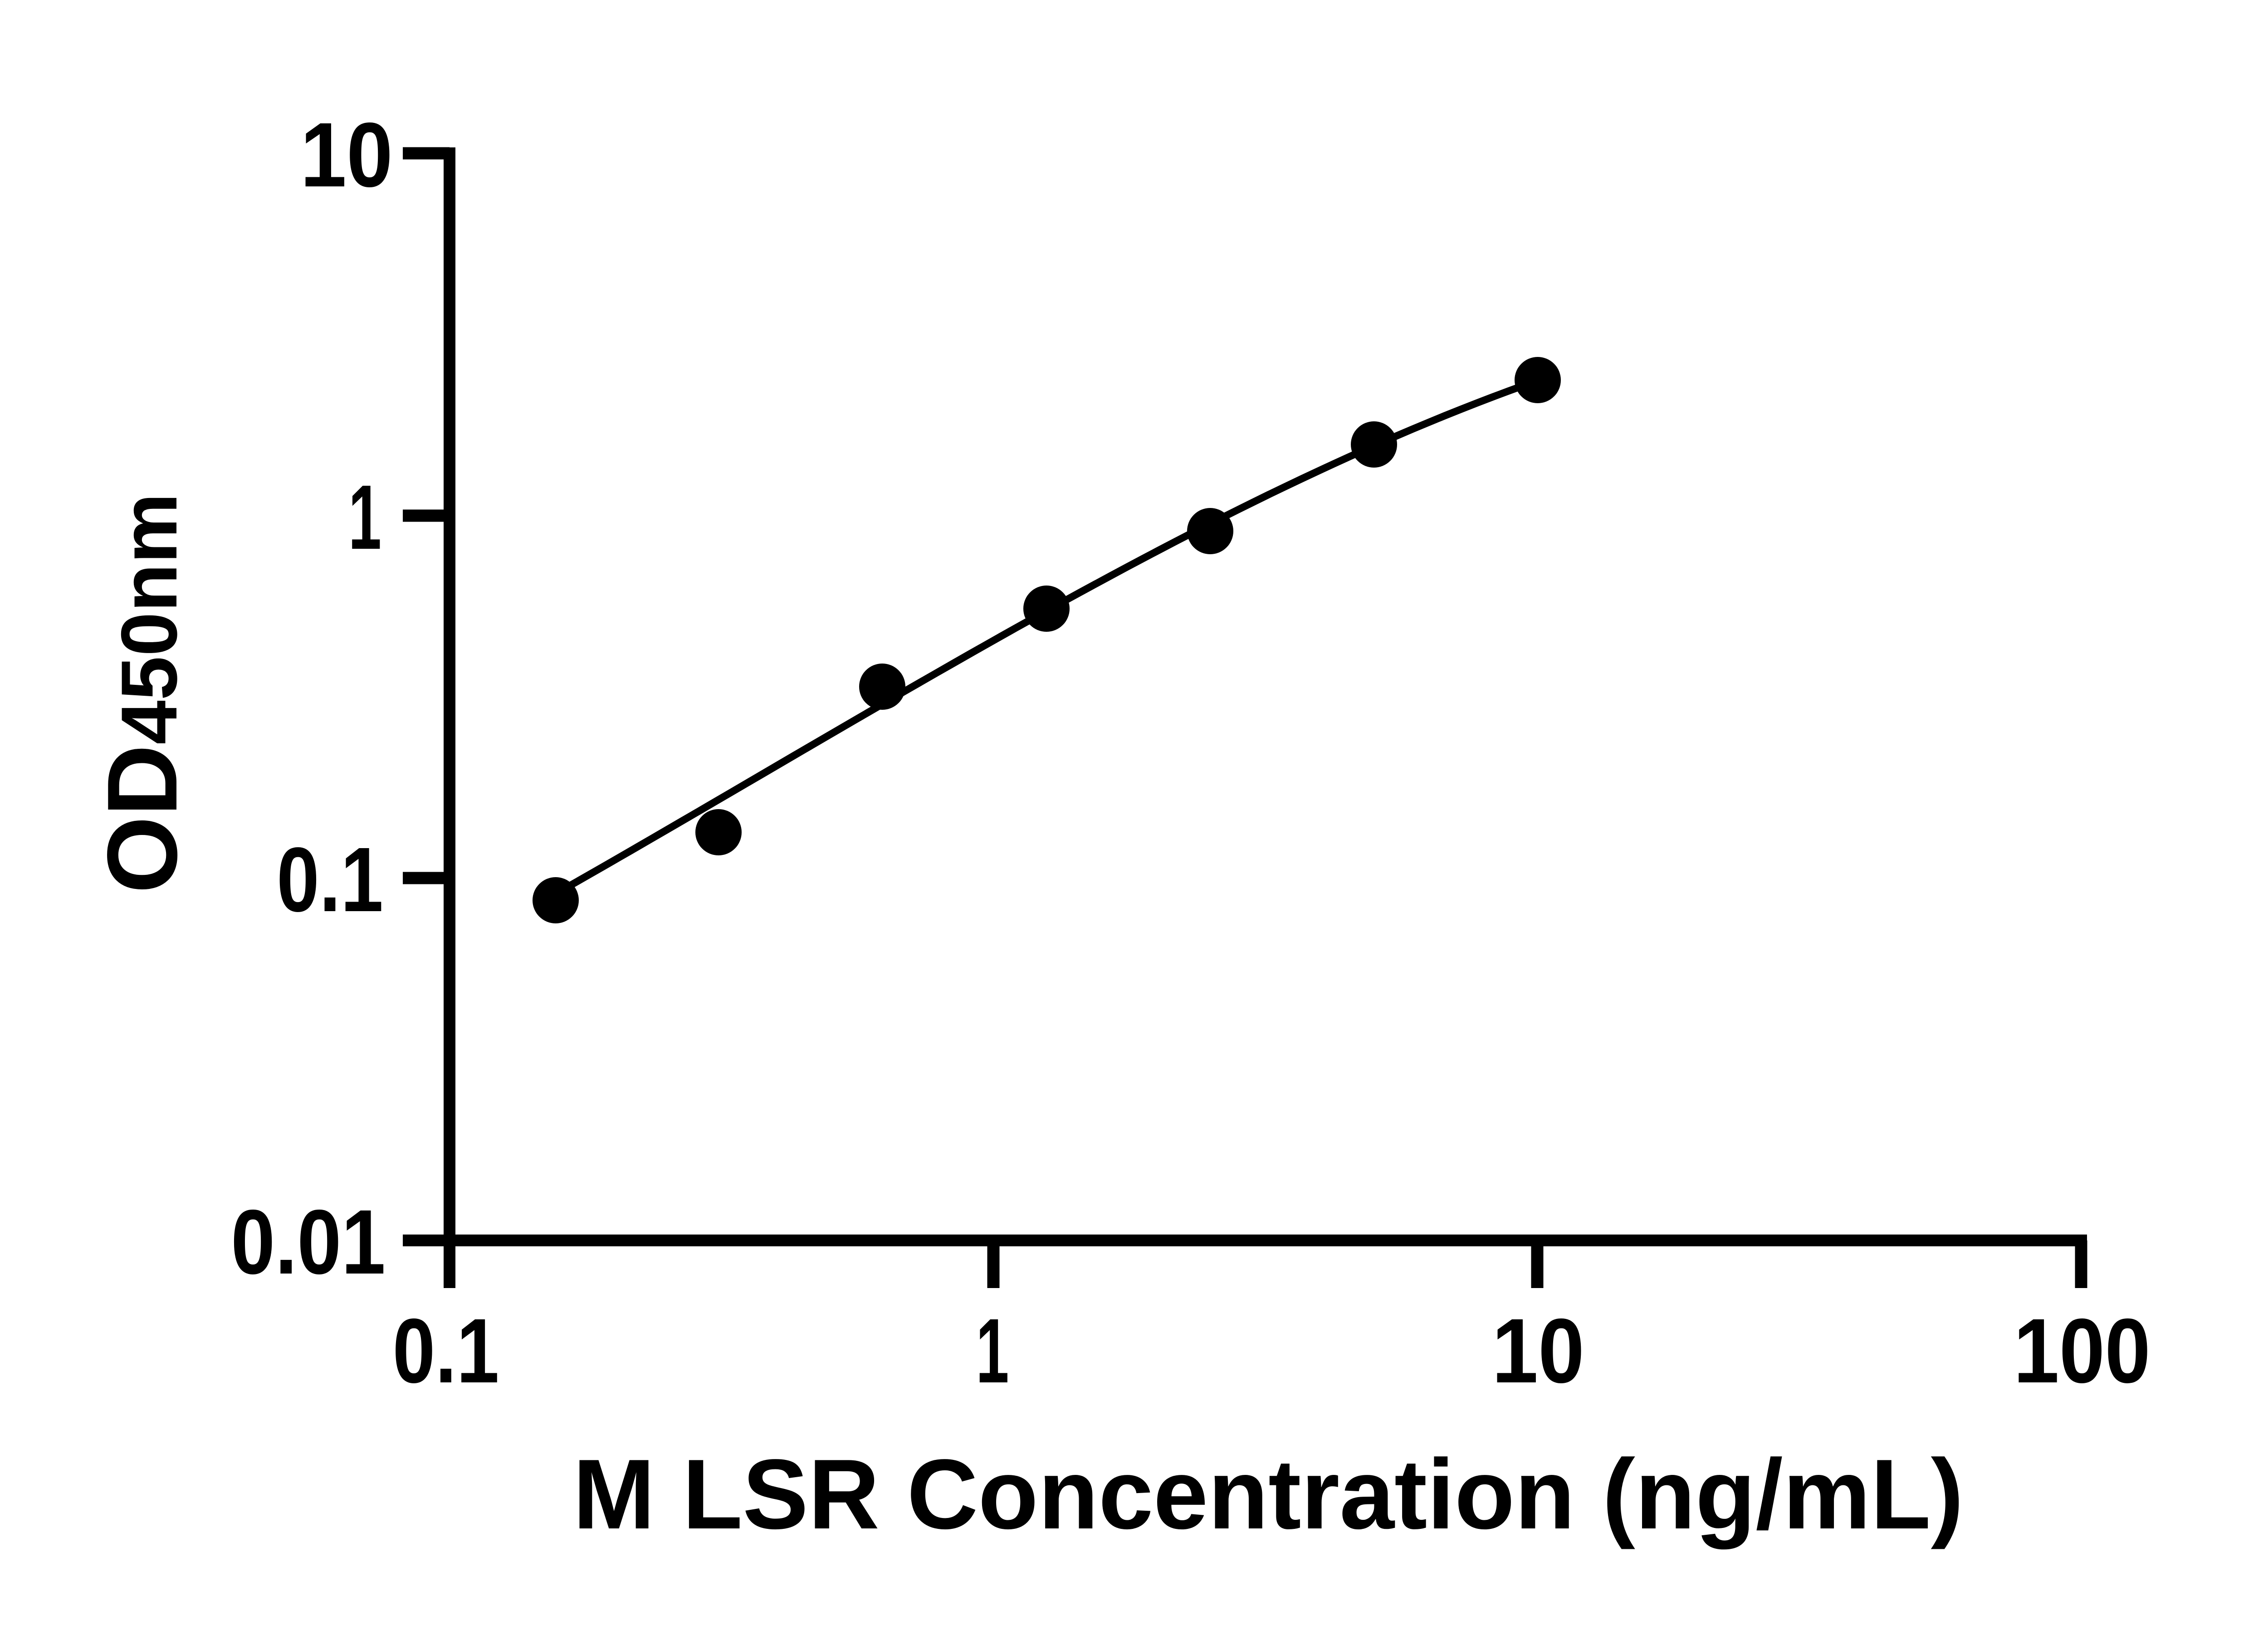 This screenshot has height=1635, width=2268. I want to click on svg-text: M LSR Concentration (ng/mL), so click(1269, 1494).